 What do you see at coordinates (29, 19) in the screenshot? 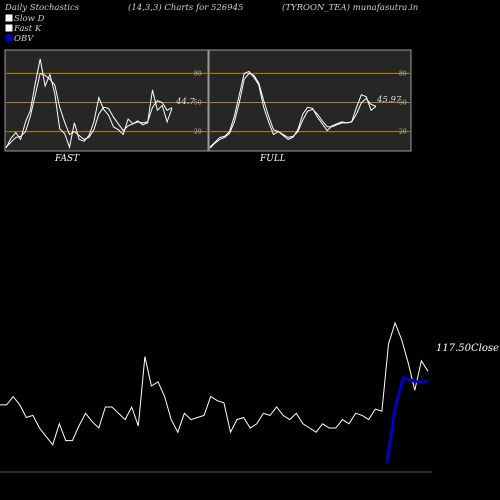
I see `legend-label-slow-d: Slow D` at bounding box center [29, 19].